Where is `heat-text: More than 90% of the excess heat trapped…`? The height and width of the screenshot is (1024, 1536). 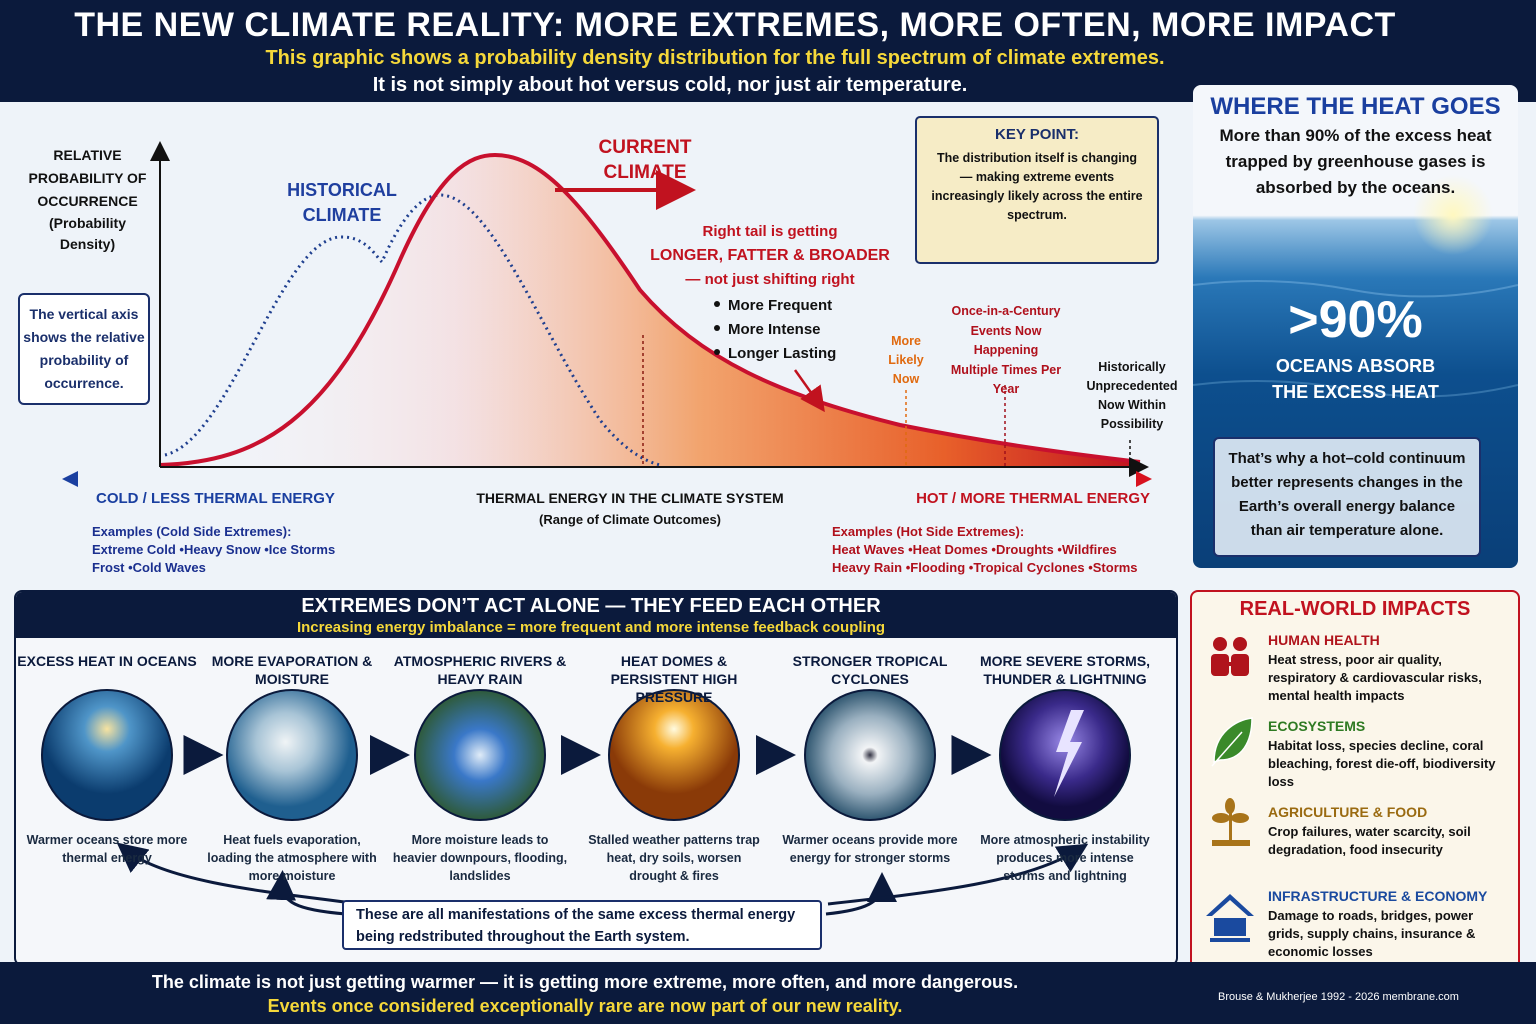
heat-text: More than 90% of the excess heat trapped… is located at coordinates (1355, 161).